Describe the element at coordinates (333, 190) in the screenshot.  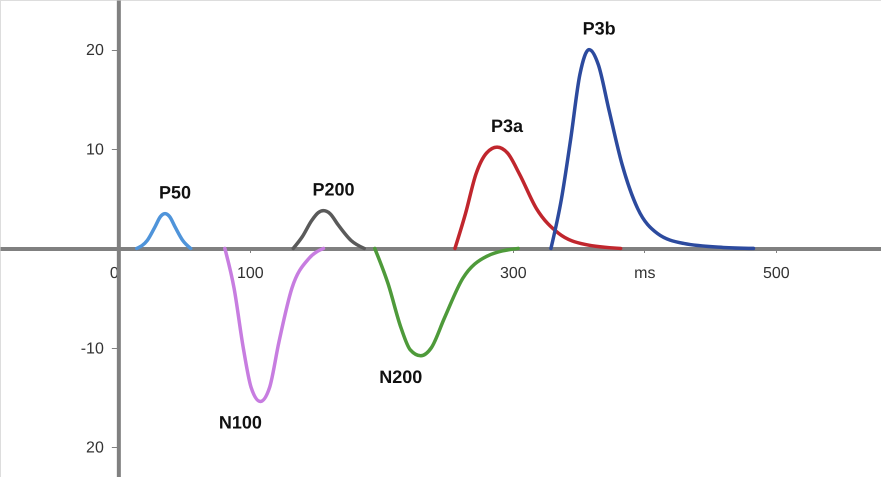
I see `series-label: P200` at that location.